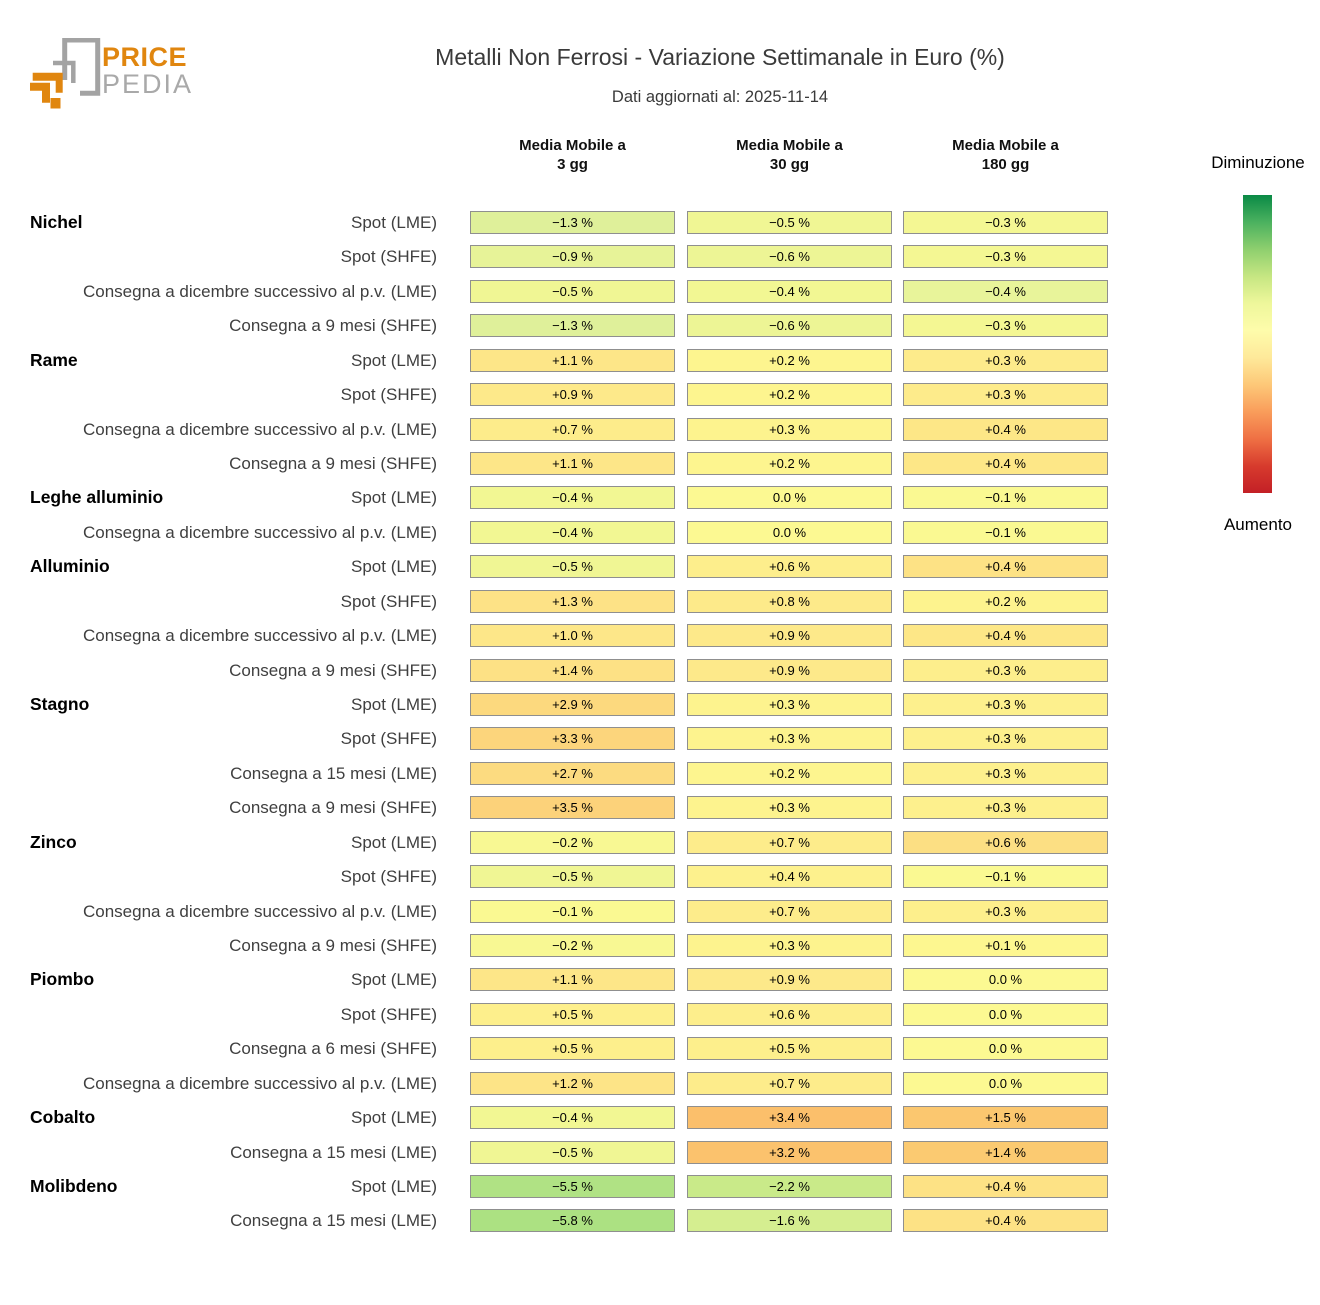 This screenshot has height=1305, width=1320. Describe the element at coordinates (572, 1187) in the screenshot. I see `heatmap-cell: −5.5 %` at that location.